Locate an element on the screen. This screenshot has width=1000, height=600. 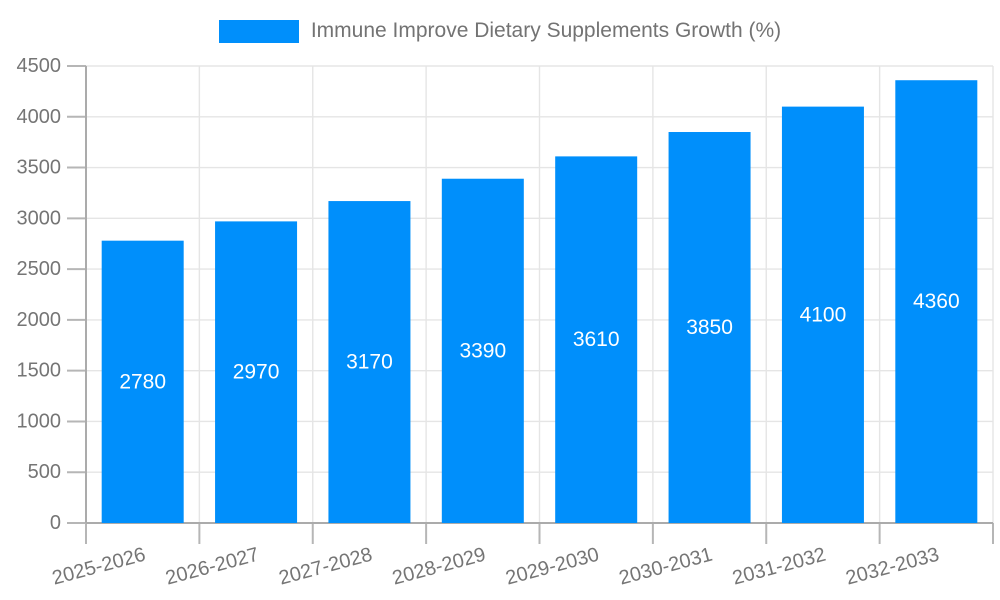
bar-value-label: 4100 is located at coordinates (823, 314).